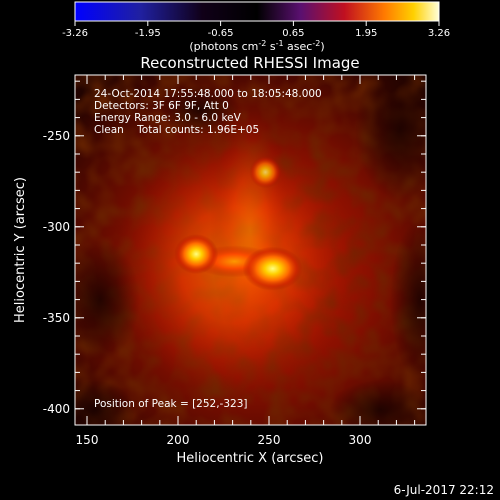  I want to click on info-clean-counts: Clean Total counts: 1.96E+05, so click(176, 130).